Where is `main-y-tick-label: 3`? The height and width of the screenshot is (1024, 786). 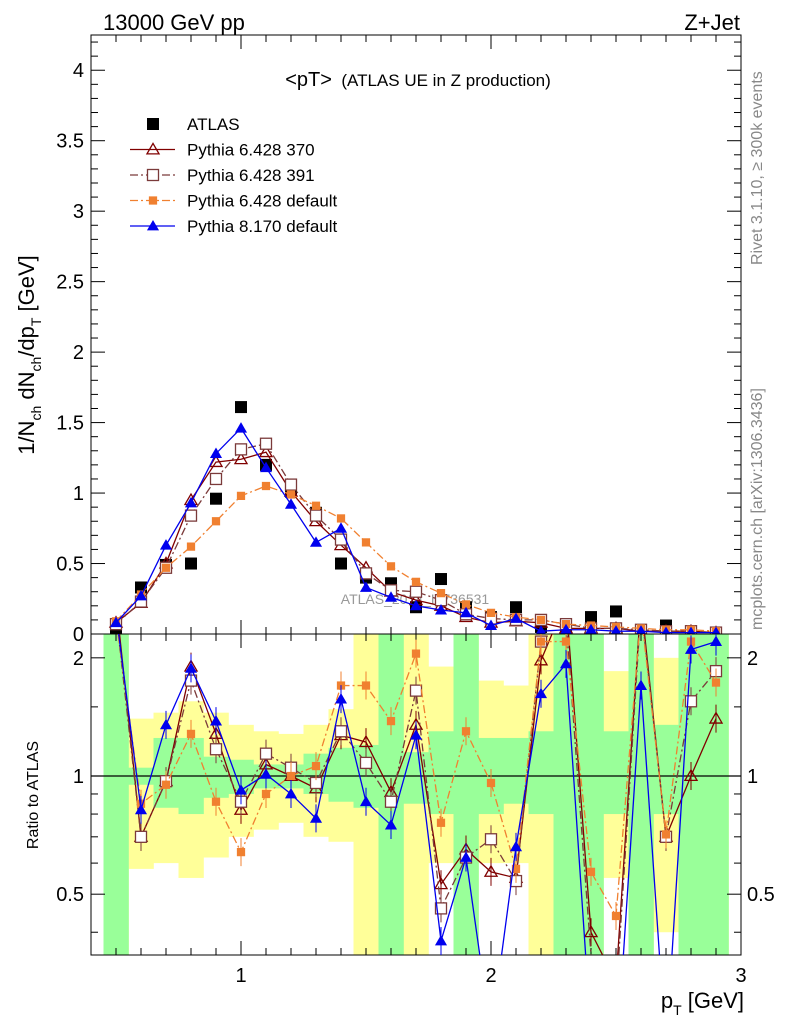
main-y-tick-label: 3 is located at coordinates (78, 212).